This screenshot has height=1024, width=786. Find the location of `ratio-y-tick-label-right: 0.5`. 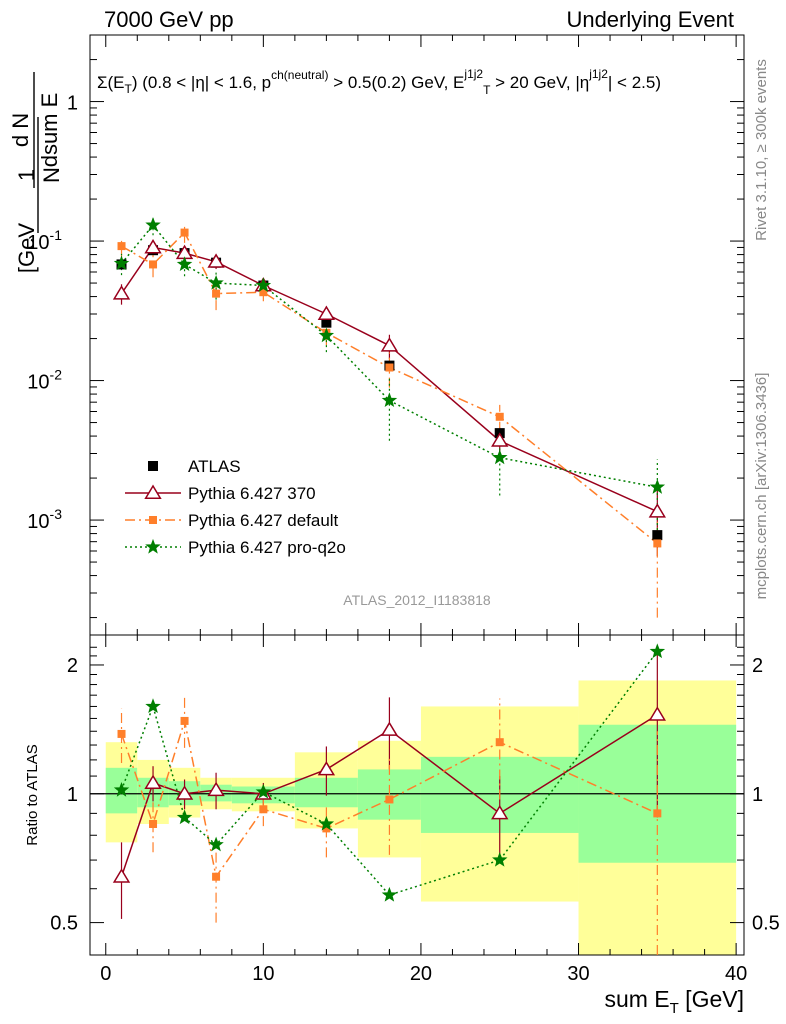

ratio-y-tick-label-right: 0.5 is located at coordinates (766, 924).